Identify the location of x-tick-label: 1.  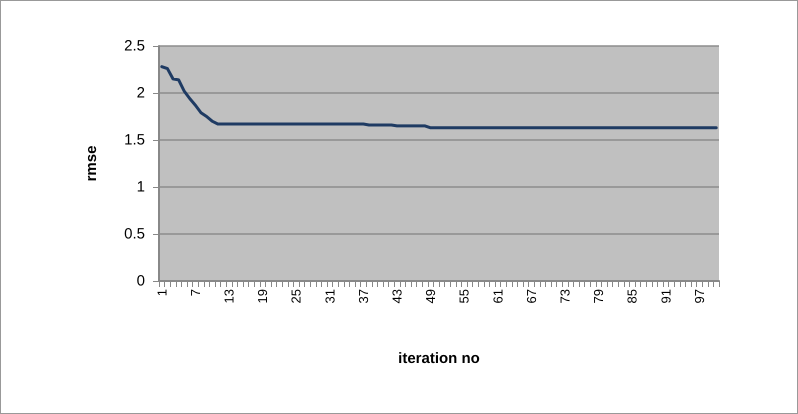
(162, 292).